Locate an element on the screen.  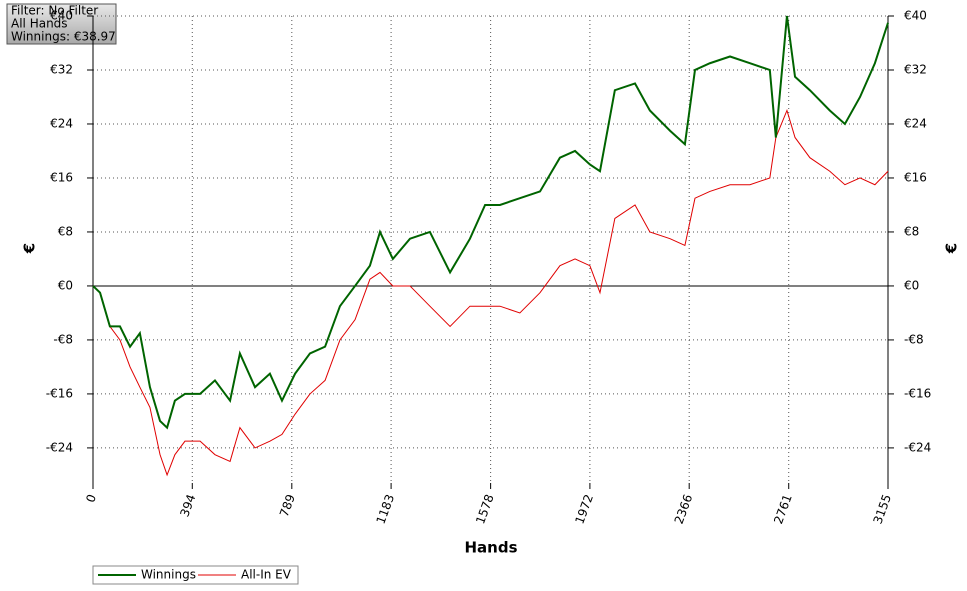
y-tick-label: -€8 is located at coordinates (63, 339).